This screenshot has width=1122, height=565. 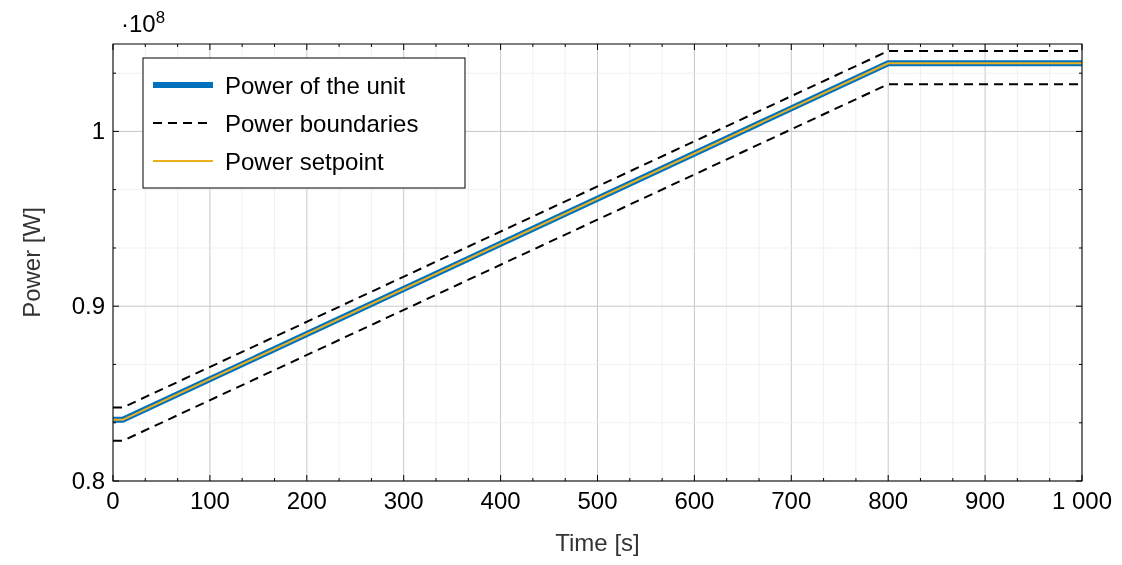 I want to click on x-tick-label: 600, so click(x=694, y=500).